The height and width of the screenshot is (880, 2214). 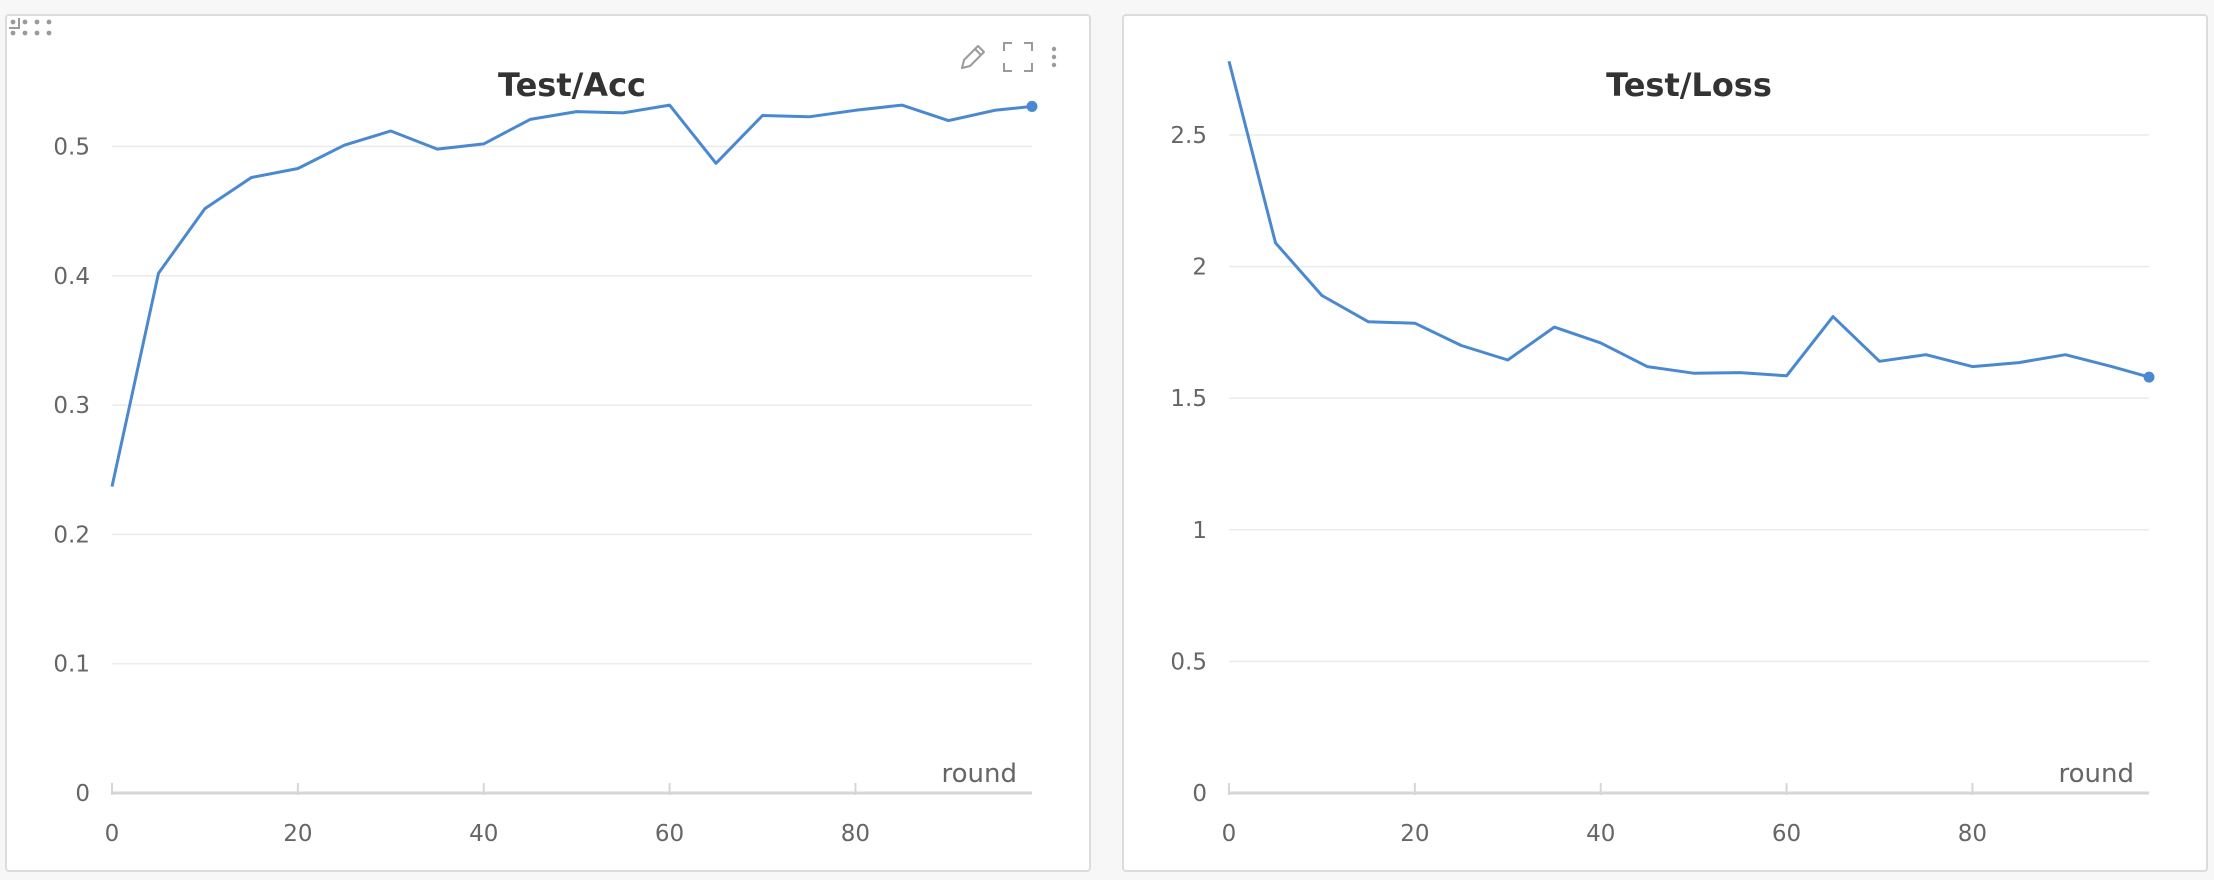 What do you see at coordinates (71, 406) in the screenshot?
I see `y-tick-label: 0.3` at bounding box center [71, 406].